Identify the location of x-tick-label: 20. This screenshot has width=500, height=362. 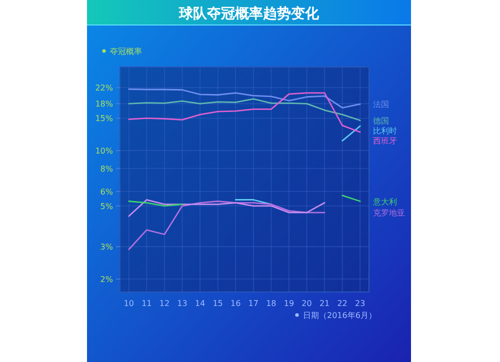
(307, 303).